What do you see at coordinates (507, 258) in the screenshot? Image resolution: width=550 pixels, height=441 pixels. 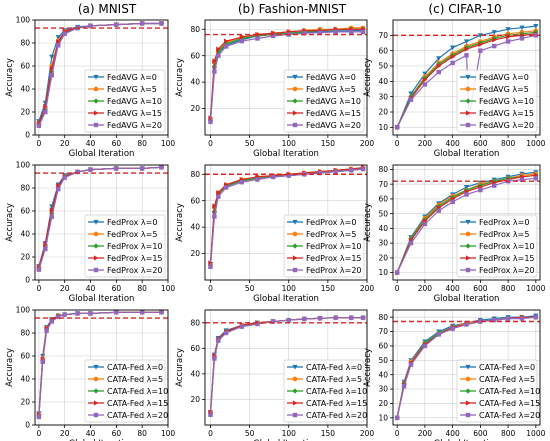 I see `legend-label: FedProx λ=15` at bounding box center [507, 258].